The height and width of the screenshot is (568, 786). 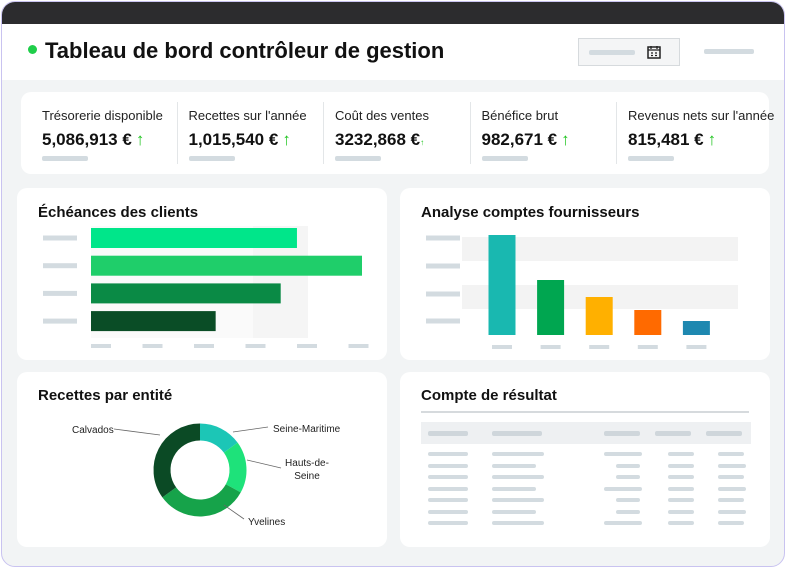 What do you see at coordinates (519, 139) in the screenshot?
I see `kpi-number: 982,671 €` at bounding box center [519, 139].